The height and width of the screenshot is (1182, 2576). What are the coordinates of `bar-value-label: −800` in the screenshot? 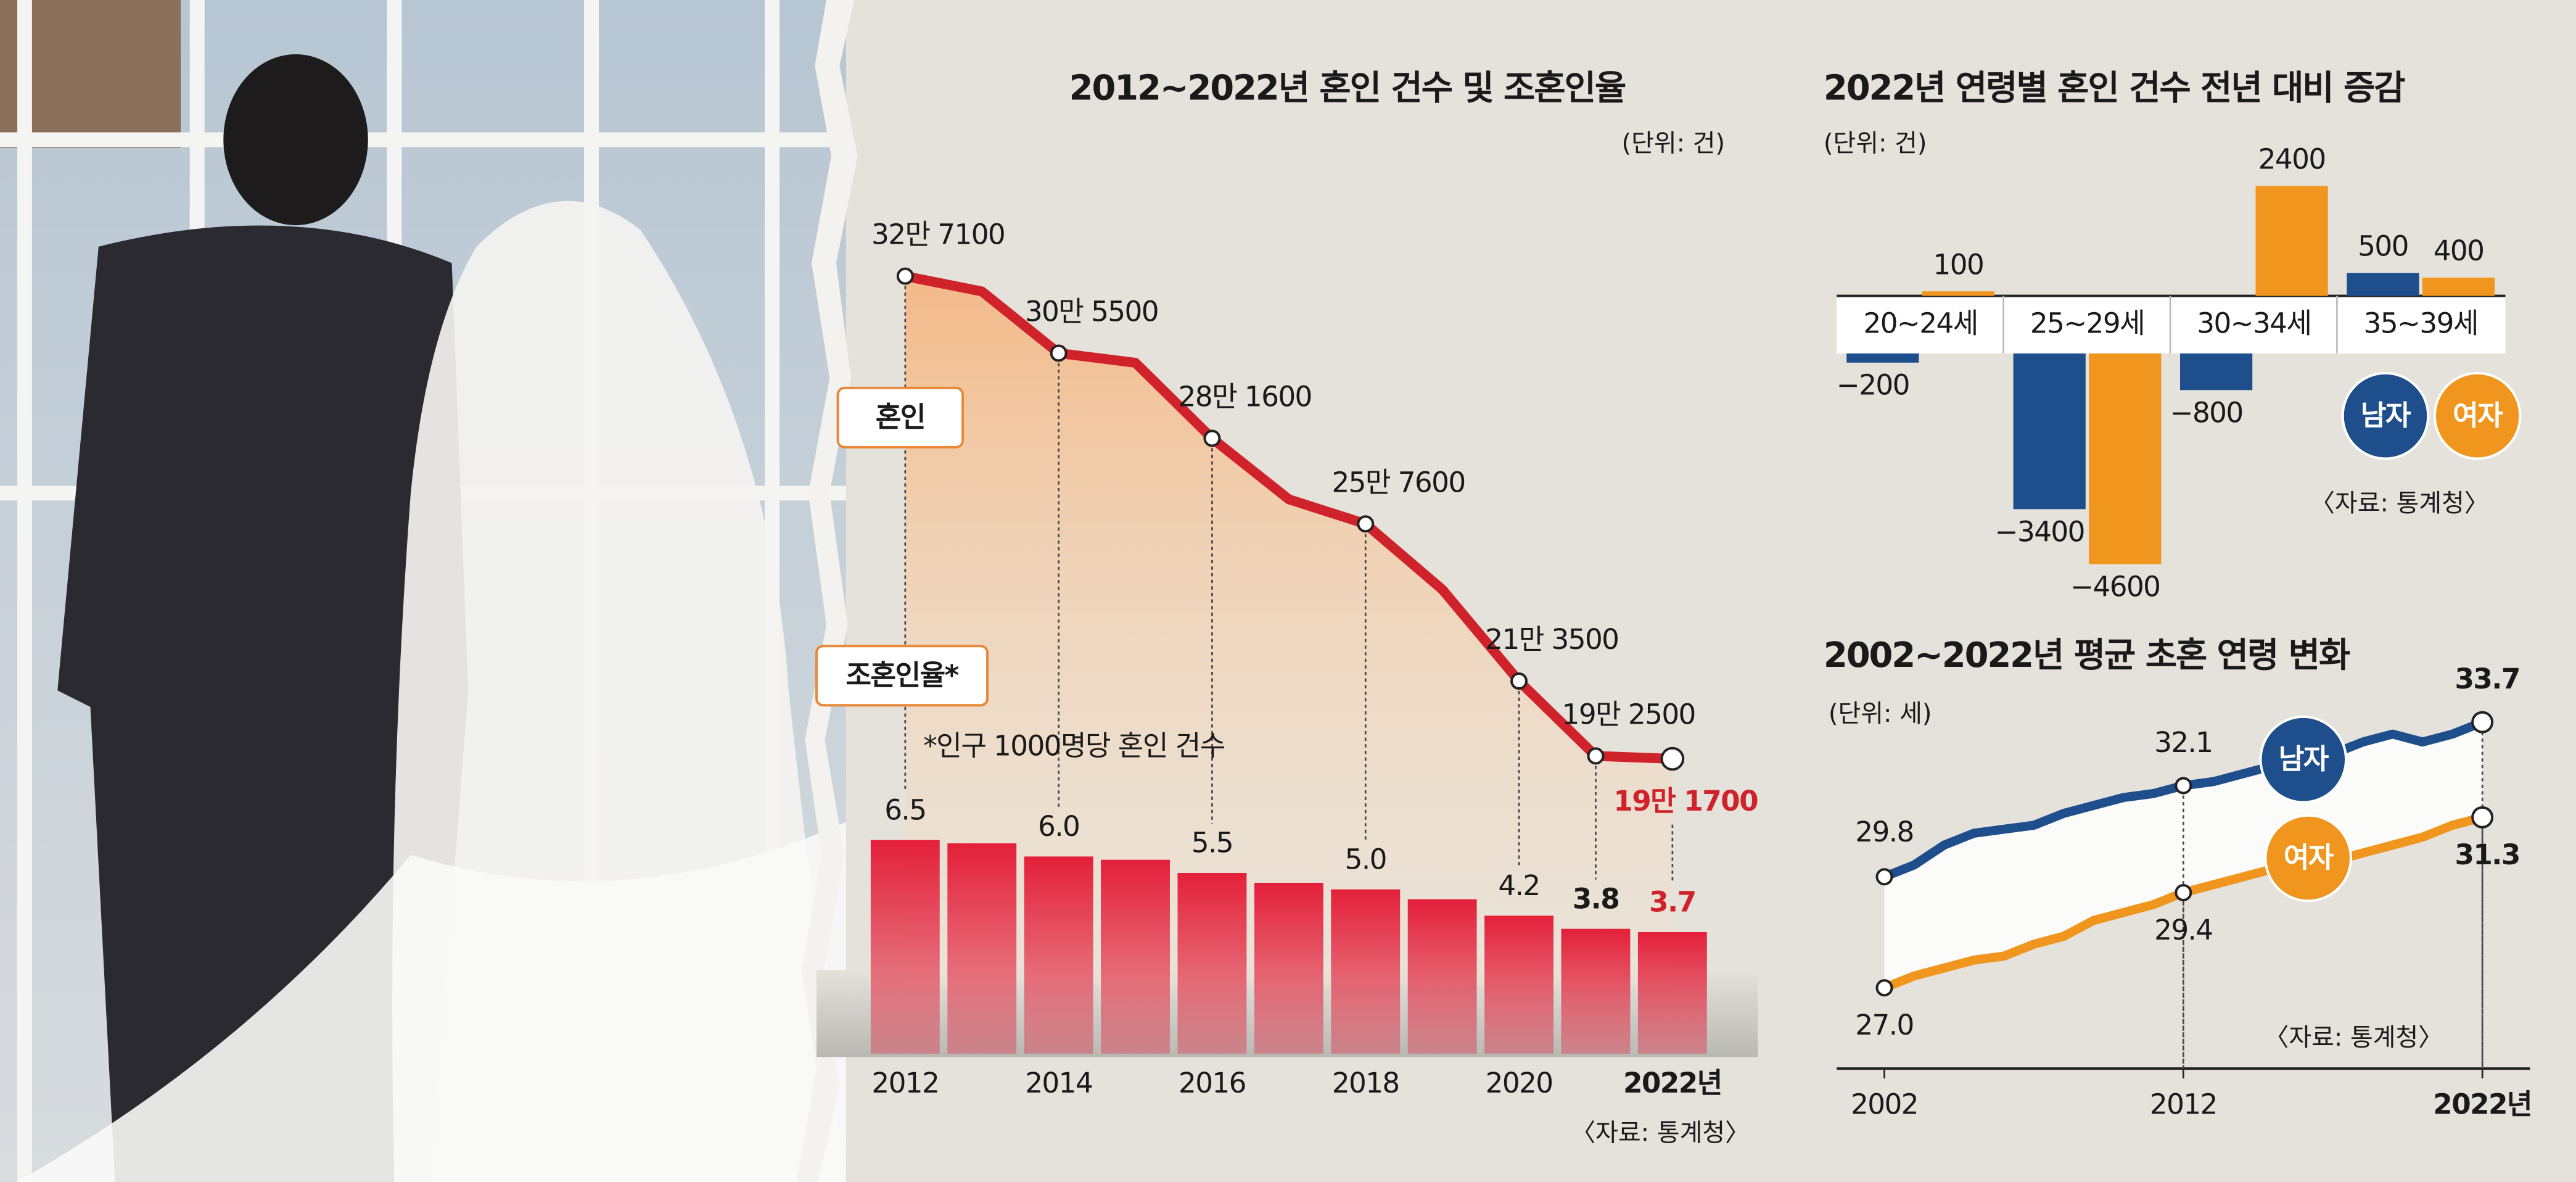 It's located at (2206, 412).